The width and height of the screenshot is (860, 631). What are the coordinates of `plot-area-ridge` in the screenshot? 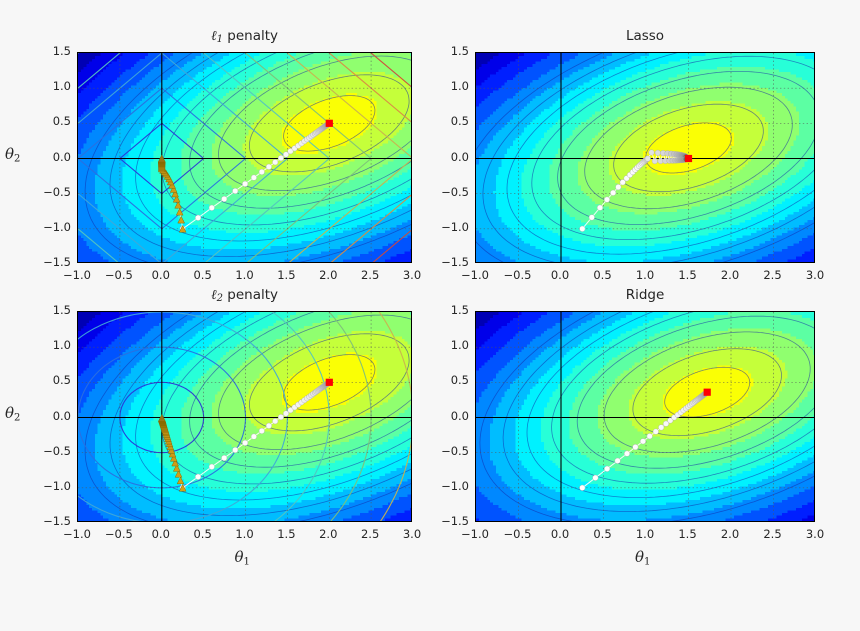 It's located at (645, 416).